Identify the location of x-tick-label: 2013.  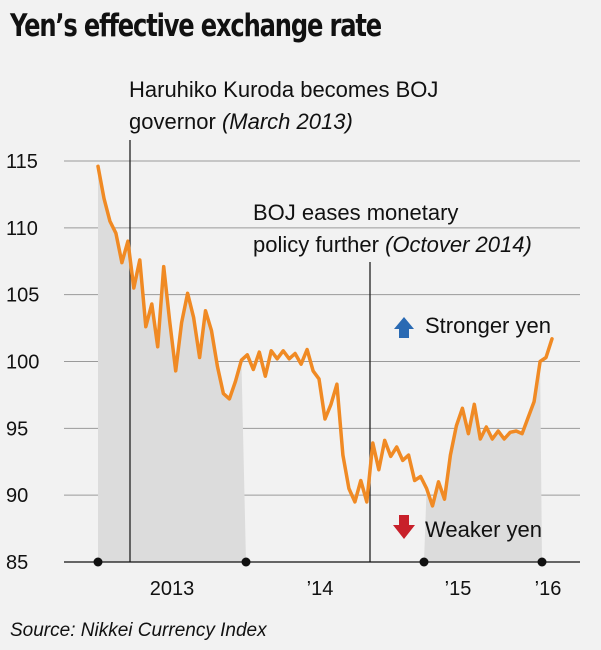
(172, 589).